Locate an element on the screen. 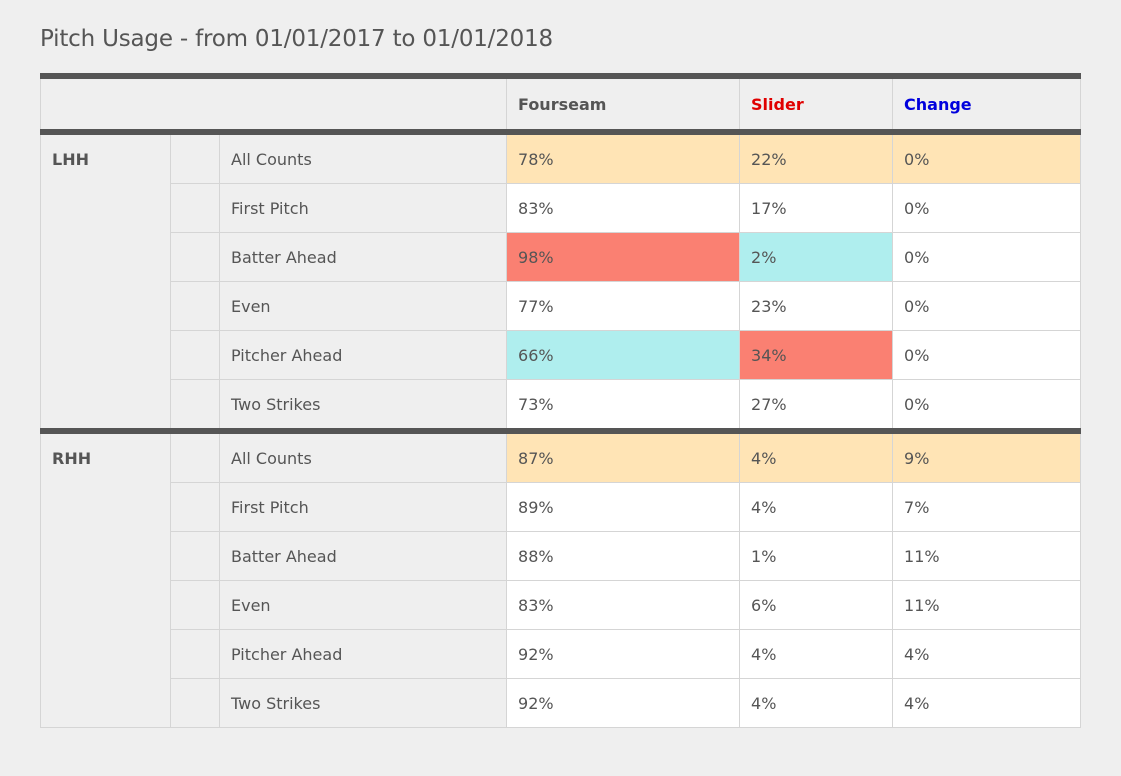 This screenshot has width=1121, height=776. value-cell-slider: 6% is located at coordinates (816, 605).